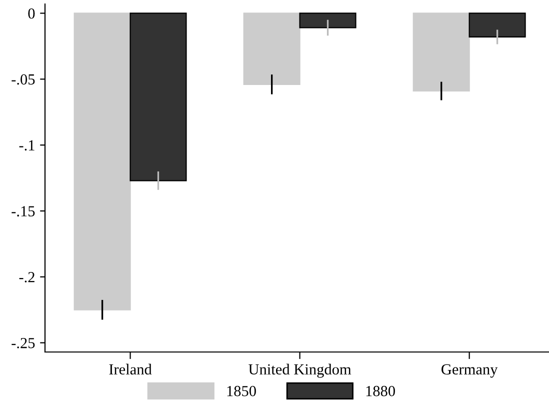  Describe the element at coordinates (470, 371) in the screenshot. I see `x-tick-label: Germany` at that location.